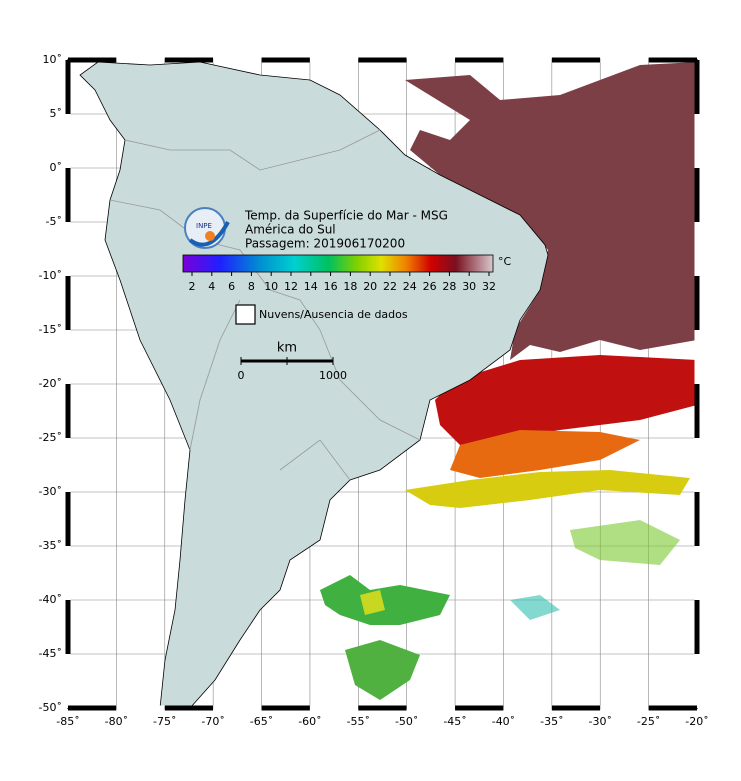 The width and height of the screenshot is (741, 781). What do you see at coordinates (551, 721) in the screenshot?
I see `lon-label: -35˚` at bounding box center [551, 721].